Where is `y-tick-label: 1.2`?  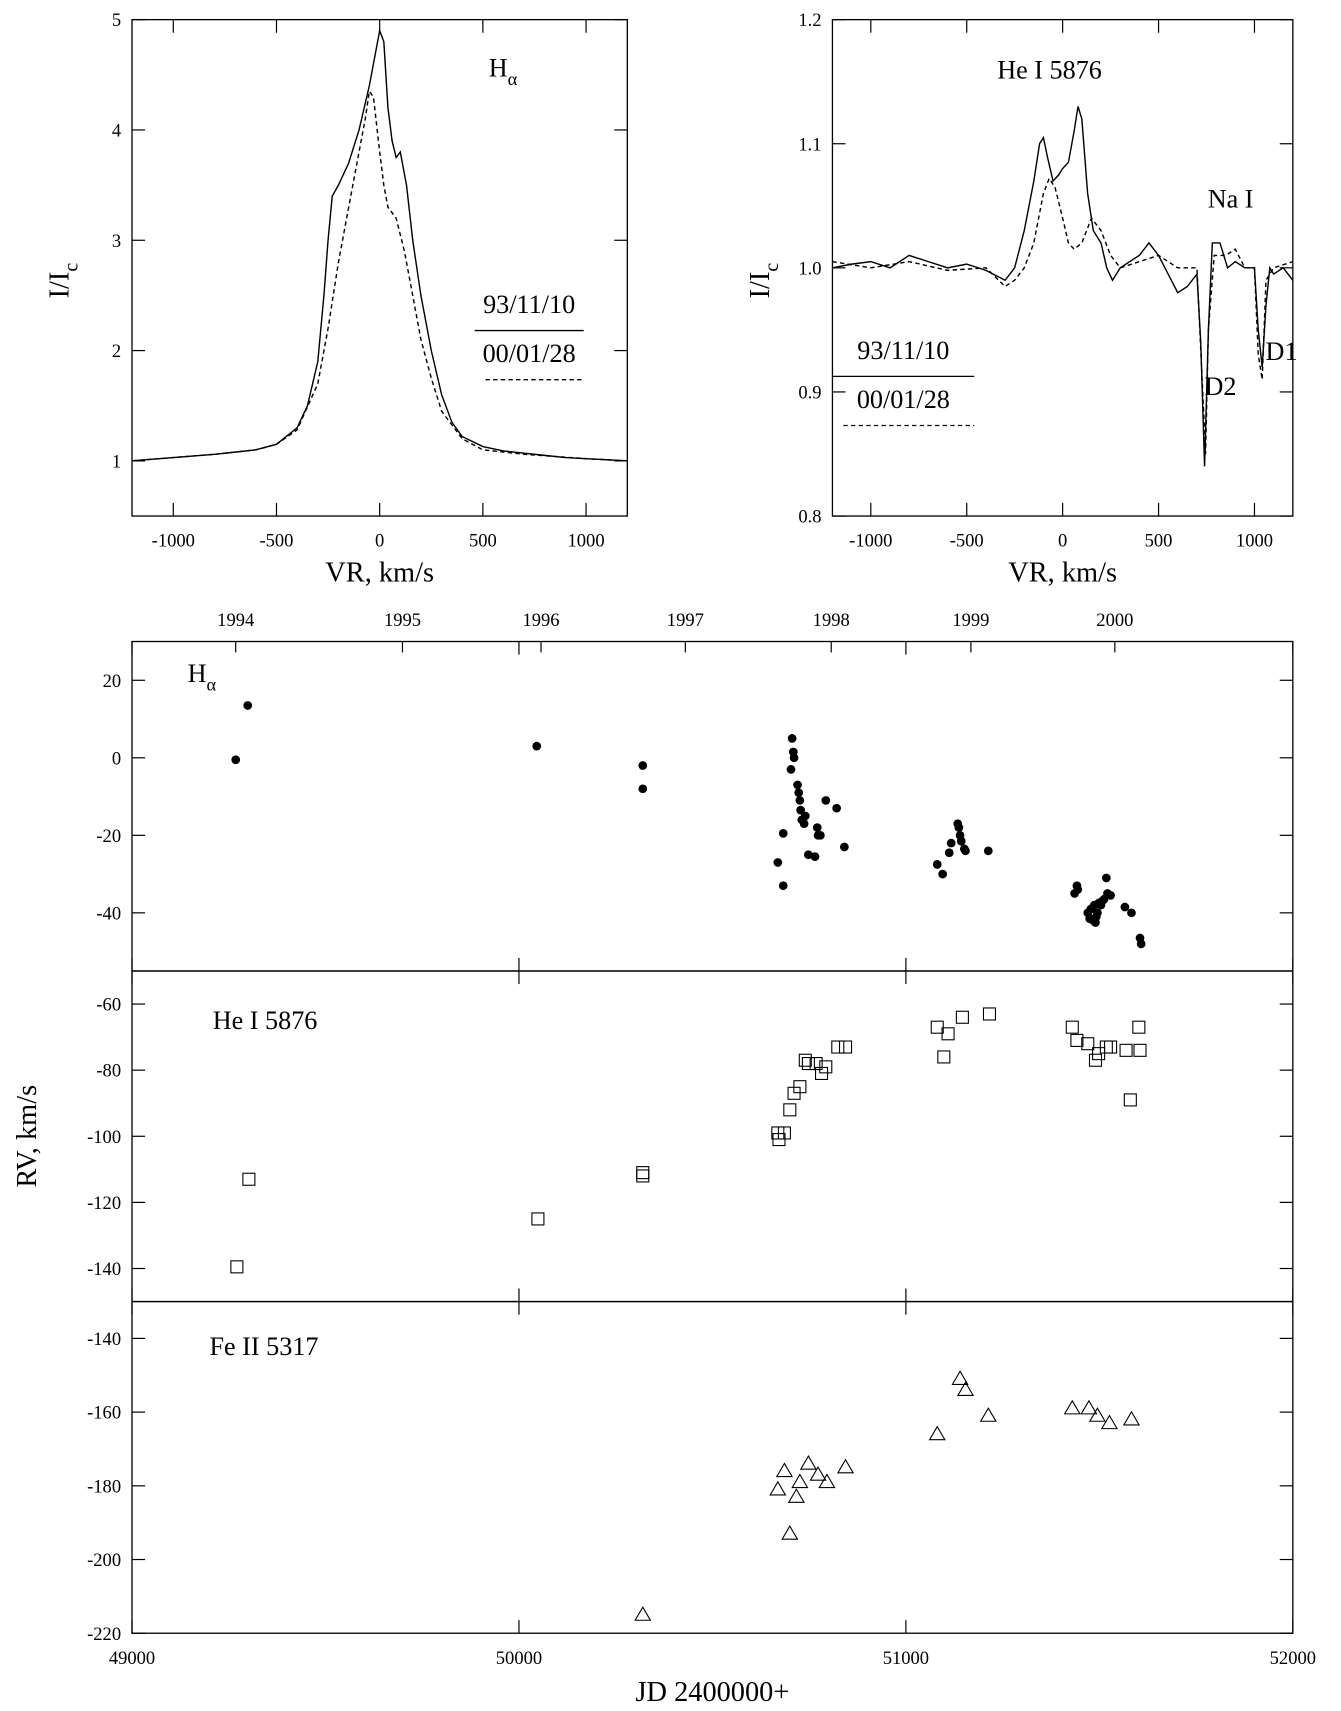
y-tick-label: 1.2 is located at coordinates (809, 20).